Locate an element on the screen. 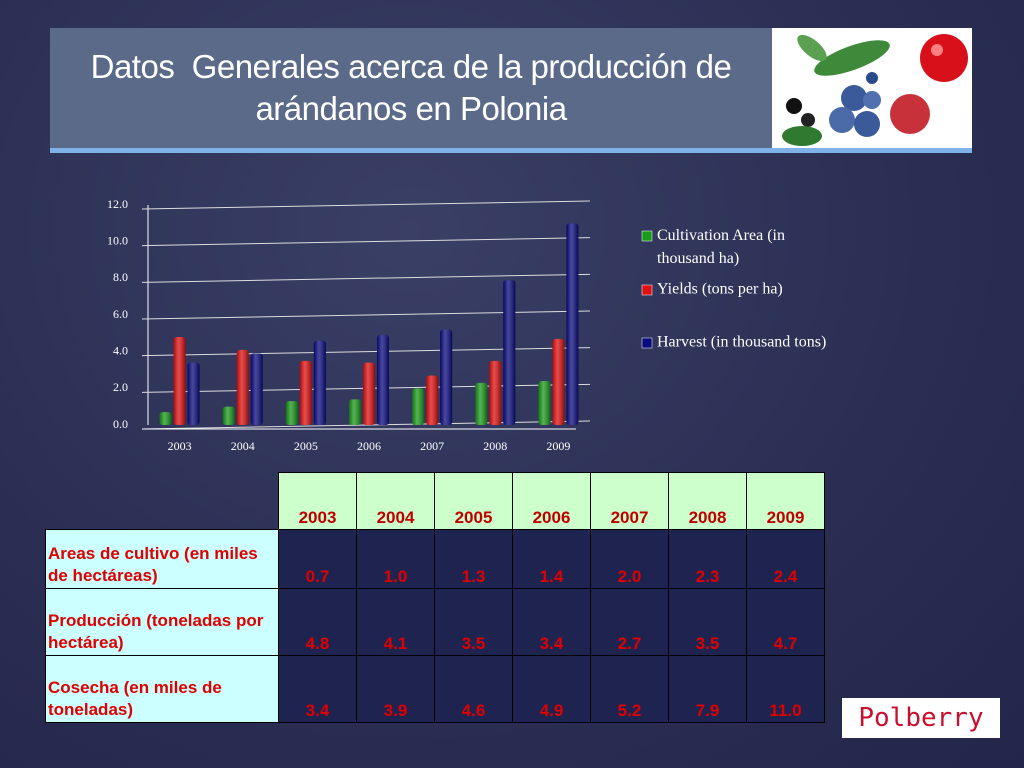 Image resolution: width=1024 pixels, height=768 pixels. y-tick-label: 2.0 is located at coordinates (120, 387).